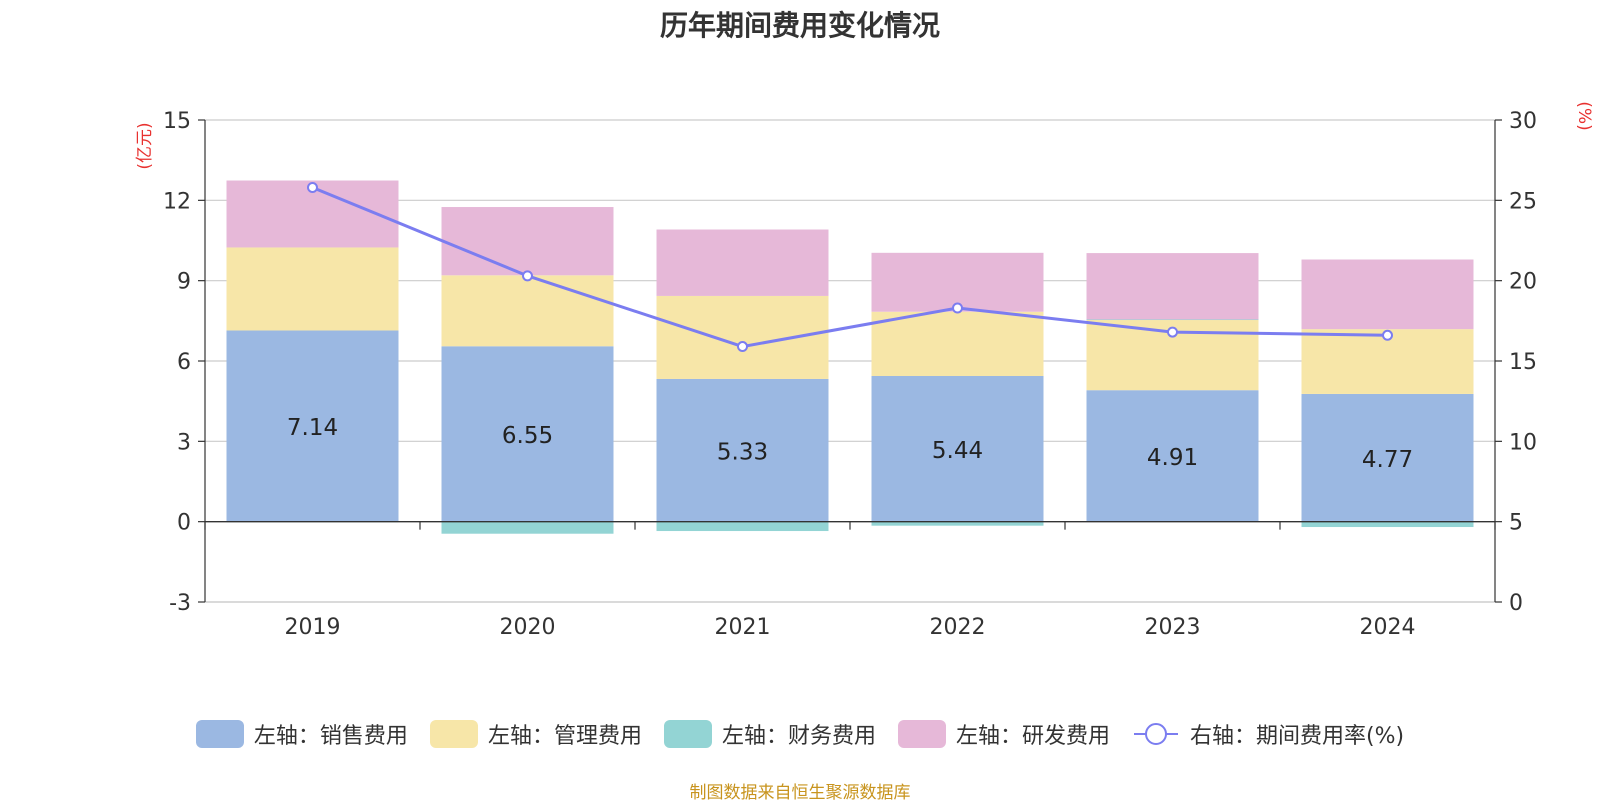  Describe the element at coordinates (743, 627) in the screenshot. I see `category-label: 2021` at that location.